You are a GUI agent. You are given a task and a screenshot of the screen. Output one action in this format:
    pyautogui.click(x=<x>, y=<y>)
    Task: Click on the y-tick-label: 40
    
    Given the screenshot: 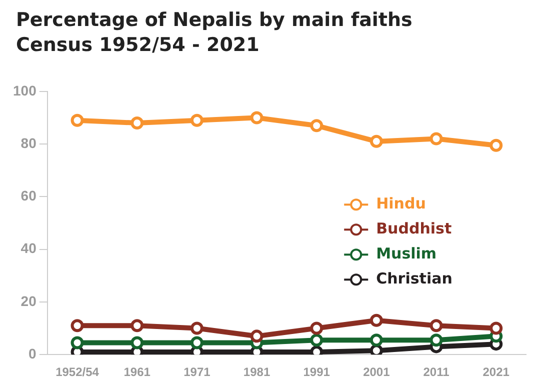 What is the action you would take?
    pyautogui.click(x=28, y=248)
    